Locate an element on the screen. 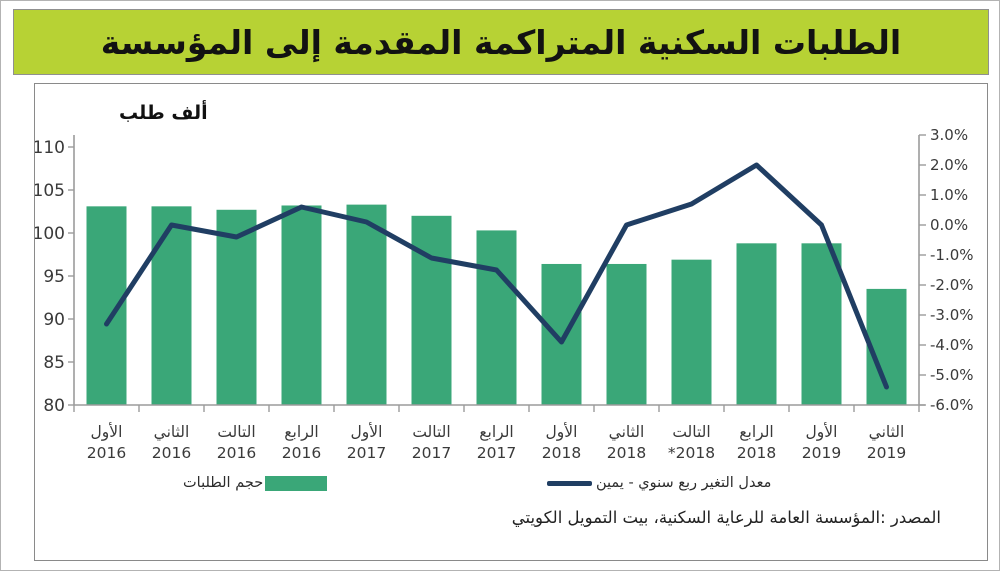  left-axis-tick-label: 90 is located at coordinates (54, 320).